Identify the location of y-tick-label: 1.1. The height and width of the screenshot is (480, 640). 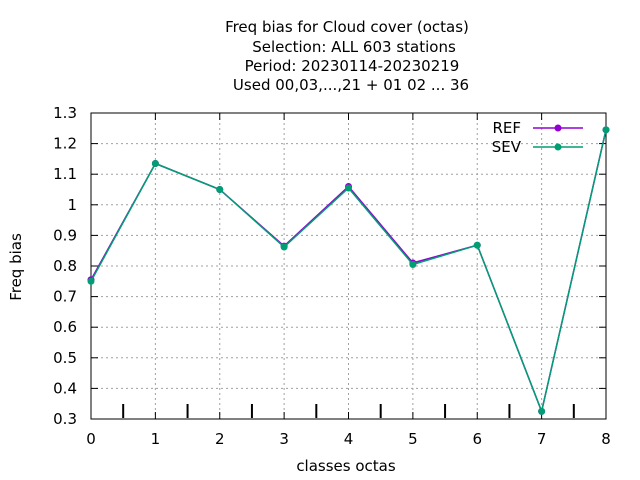
(65, 174).